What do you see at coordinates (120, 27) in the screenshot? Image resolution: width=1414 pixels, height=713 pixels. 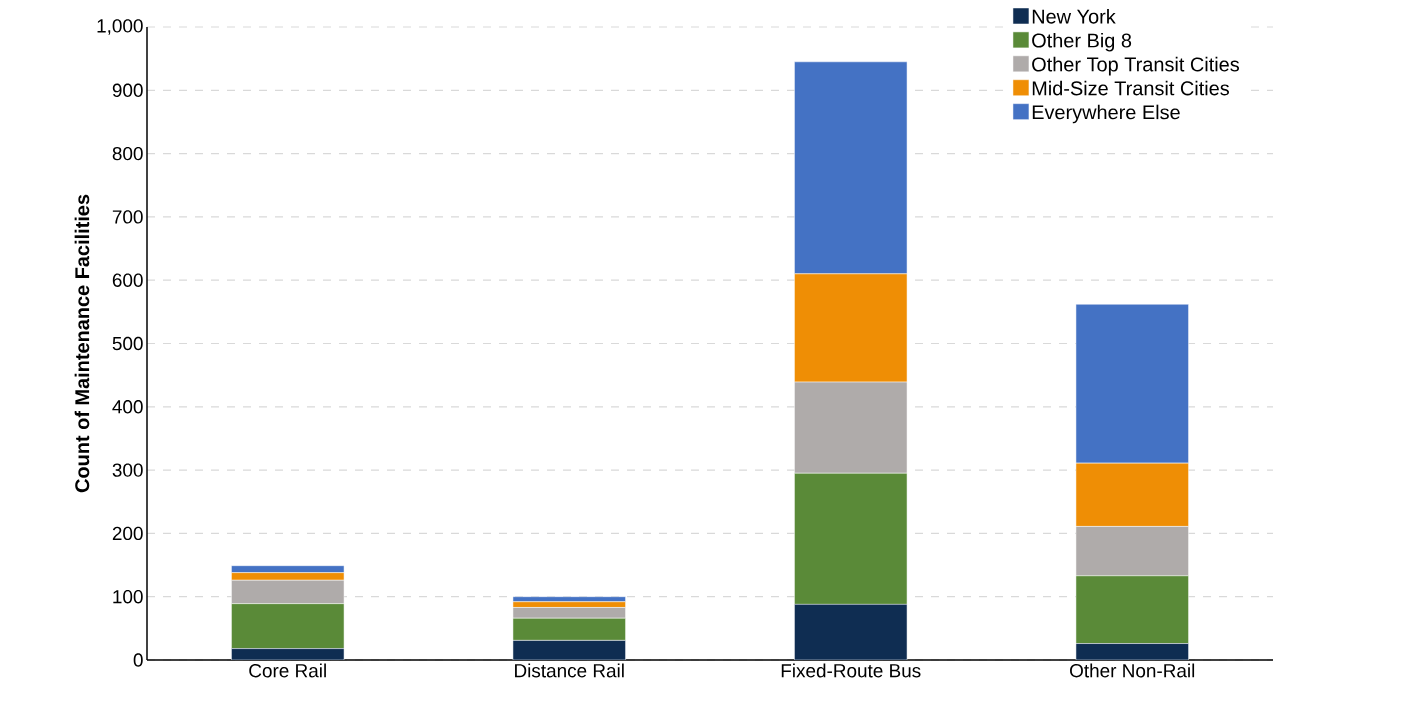 I see `y-tick-label: 1,000` at bounding box center [120, 27].